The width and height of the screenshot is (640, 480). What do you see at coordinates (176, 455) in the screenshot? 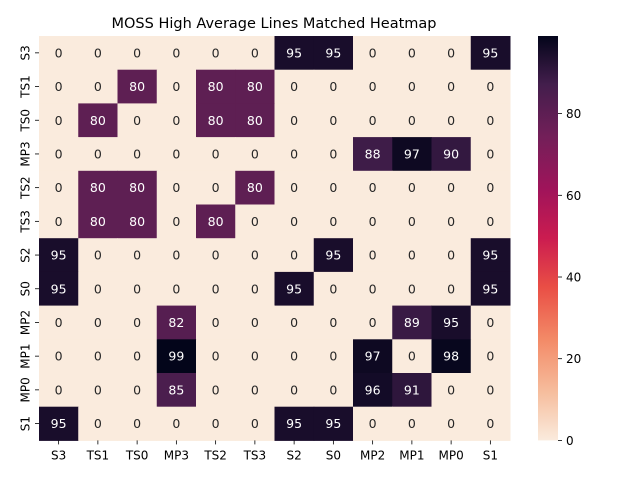
I see `x-tick-label: MP3` at bounding box center [176, 455].